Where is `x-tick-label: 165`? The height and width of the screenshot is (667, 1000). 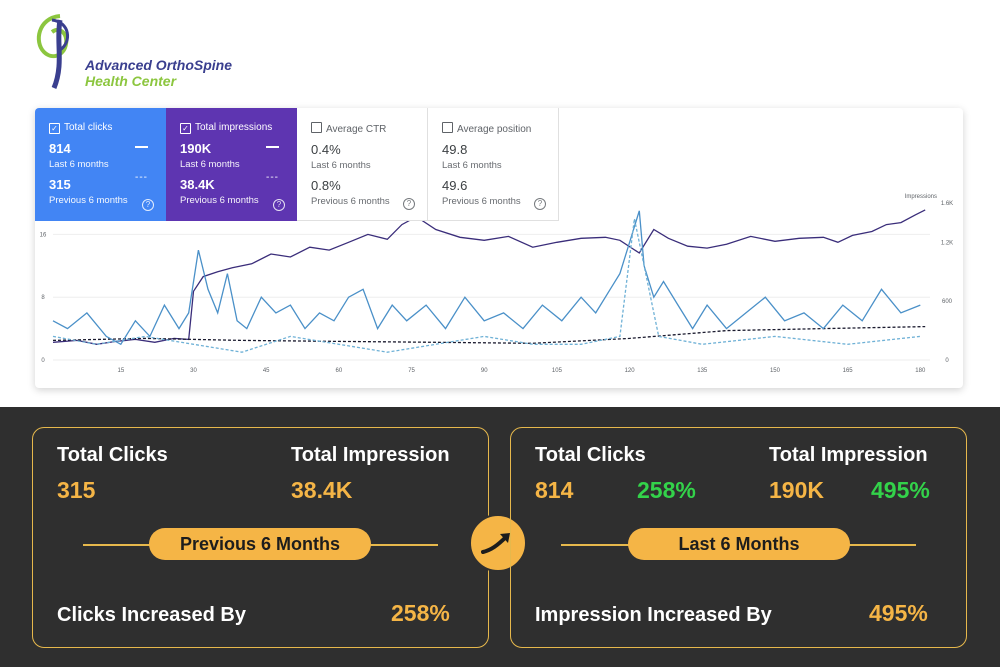
x-tick-label: 165 is located at coordinates (848, 371).